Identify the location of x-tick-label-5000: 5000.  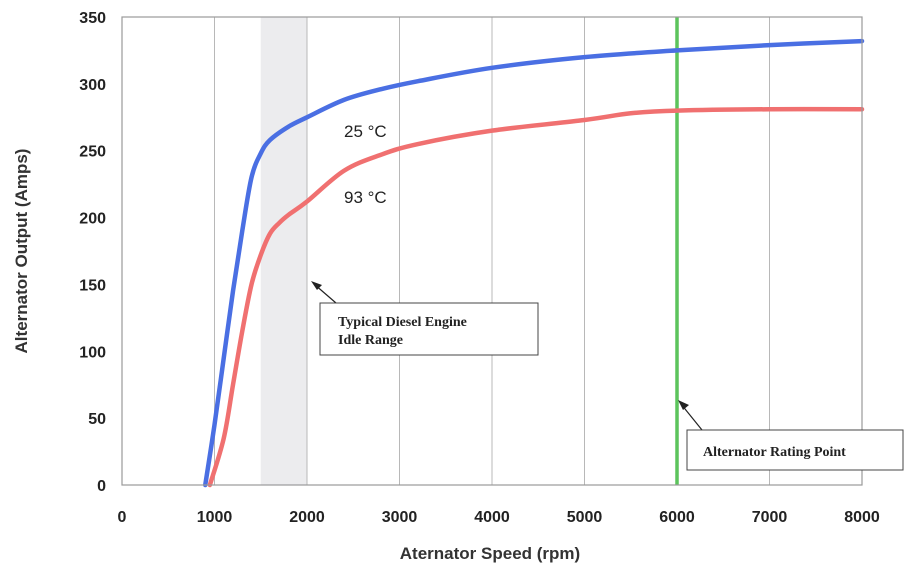
(585, 517).